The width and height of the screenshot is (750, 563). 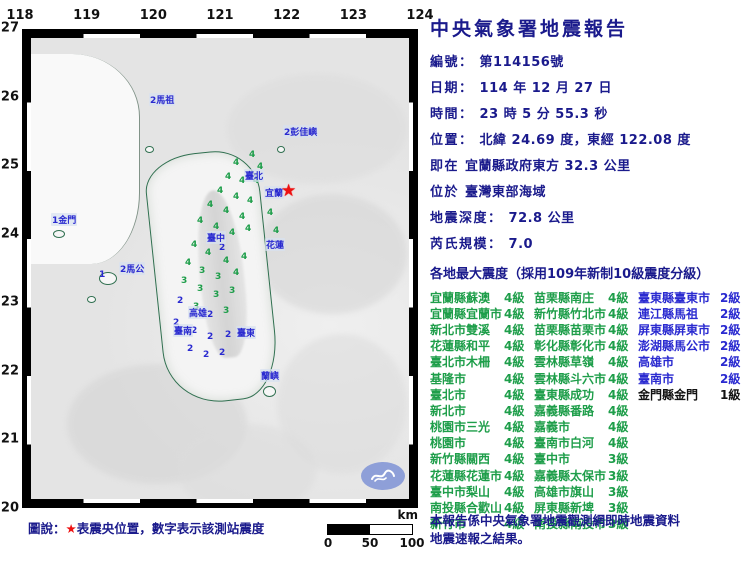 What do you see at coordinates (219, 18) in the screenshot?
I see `map-longitude-axis: 118 119 120 121 122 123 124` at bounding box center [219, 18].